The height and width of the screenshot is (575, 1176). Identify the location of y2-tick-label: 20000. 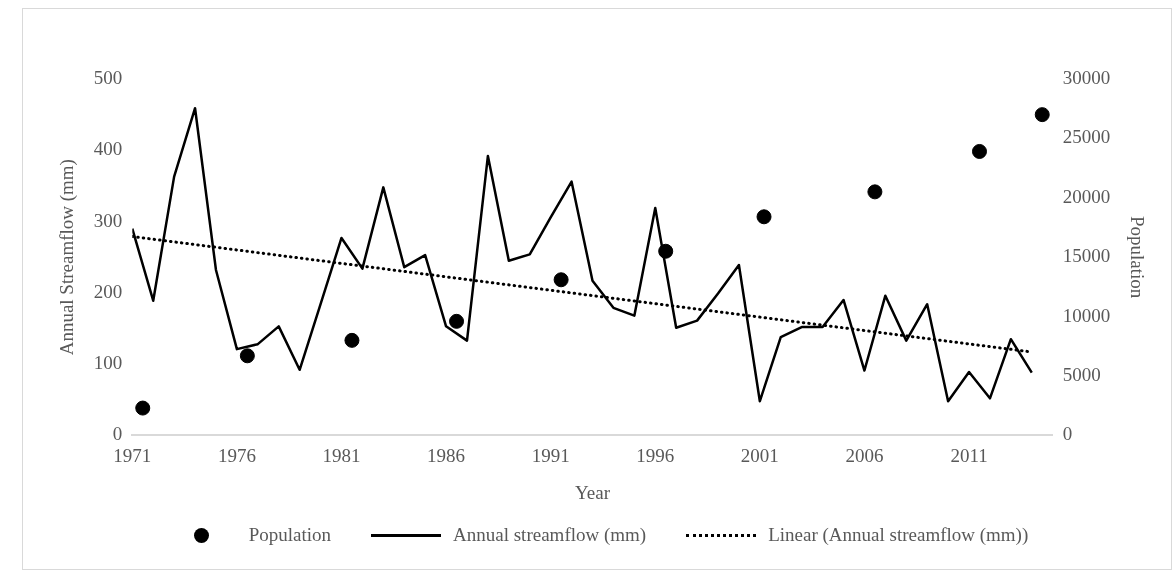
(1086, 196).